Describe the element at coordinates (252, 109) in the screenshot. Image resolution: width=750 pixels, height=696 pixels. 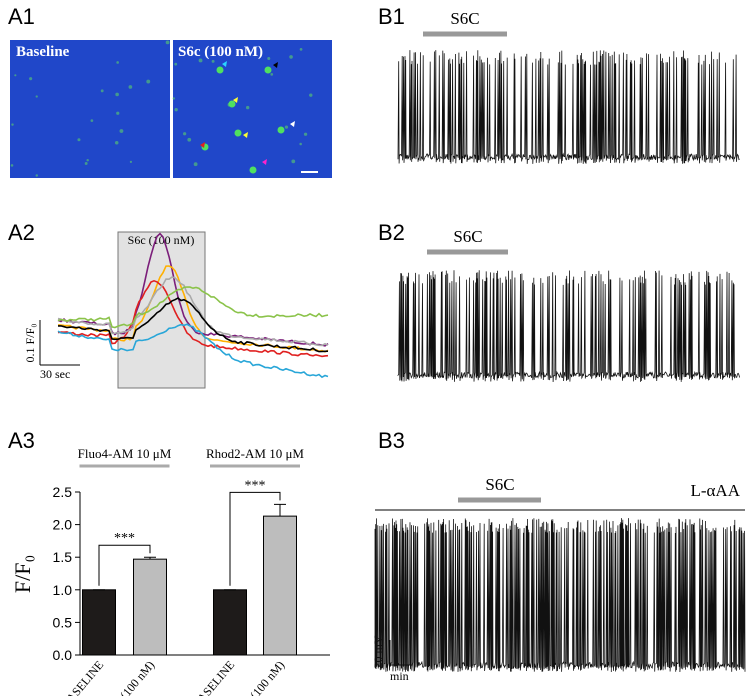
I see `image-s6c` at that location.